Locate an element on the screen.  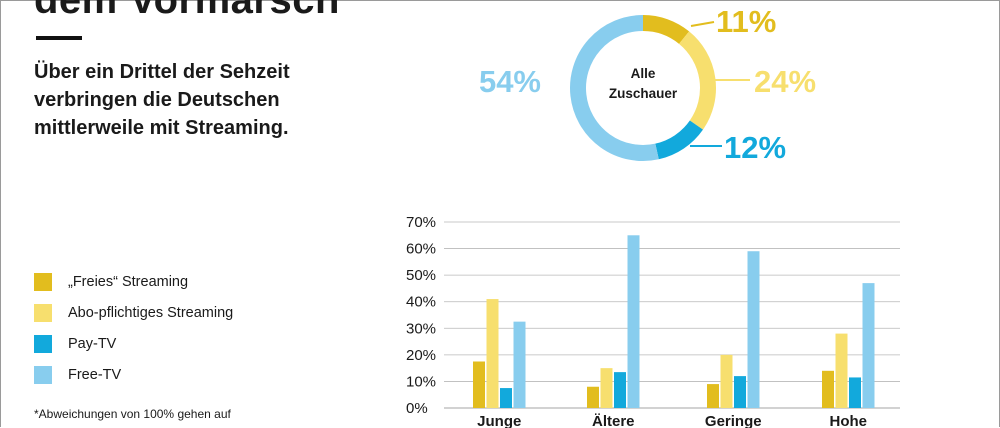
legend-item-free-streaming: „Freies“ Streaming is located at coordinates (133, 281).